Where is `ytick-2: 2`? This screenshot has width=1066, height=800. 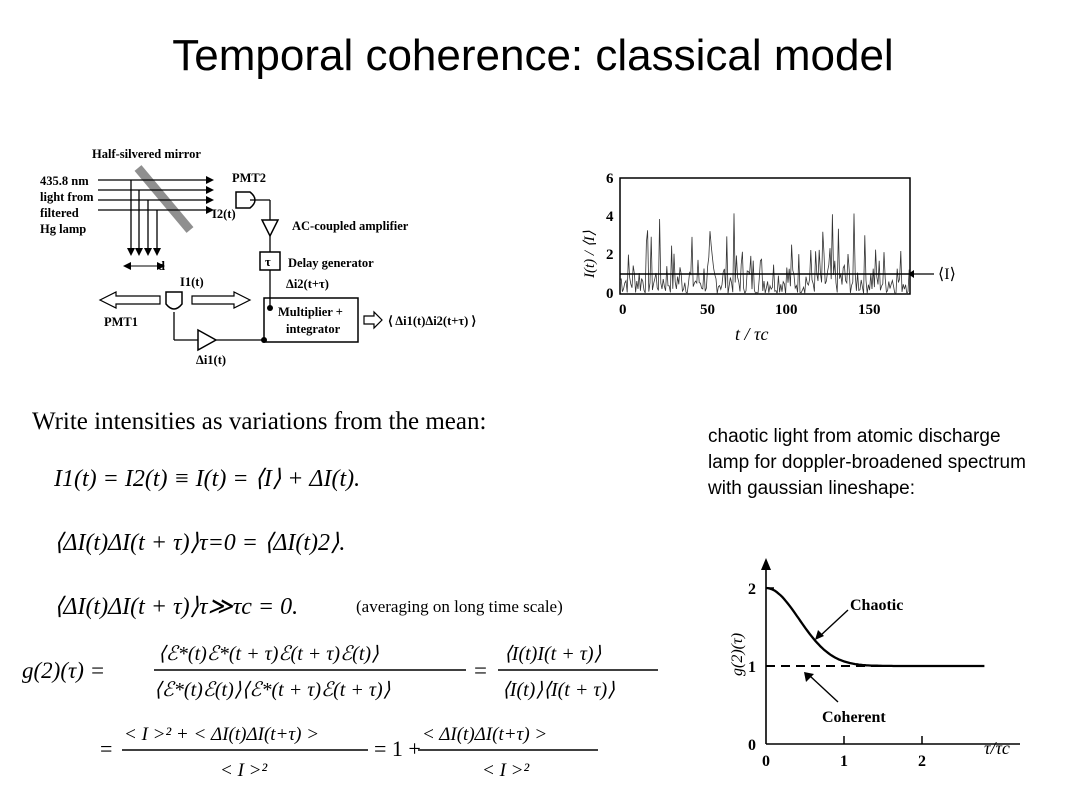 ytick-2: 2 is located at coordinates (610, 255).